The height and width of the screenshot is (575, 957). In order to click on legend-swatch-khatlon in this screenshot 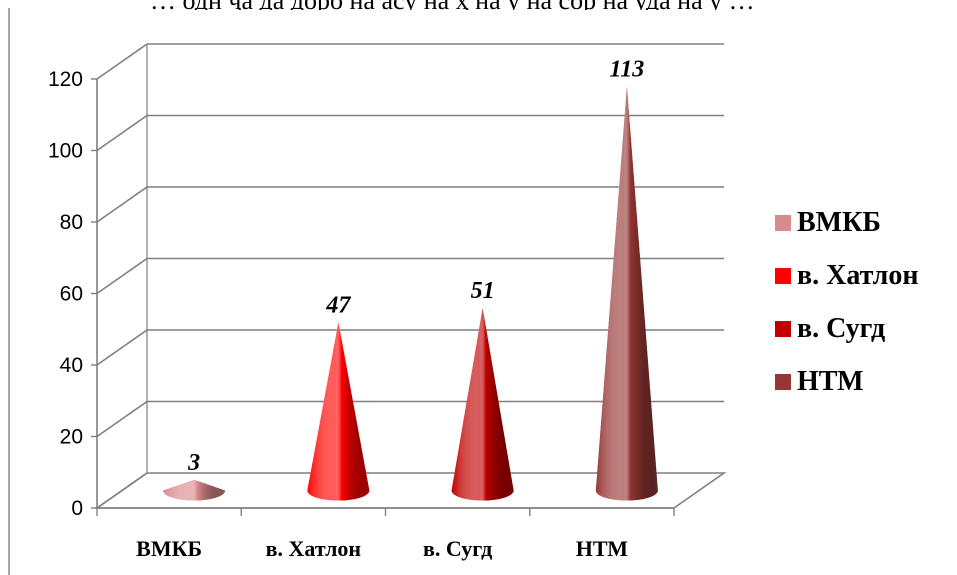, I will do `click(783, 275)`.